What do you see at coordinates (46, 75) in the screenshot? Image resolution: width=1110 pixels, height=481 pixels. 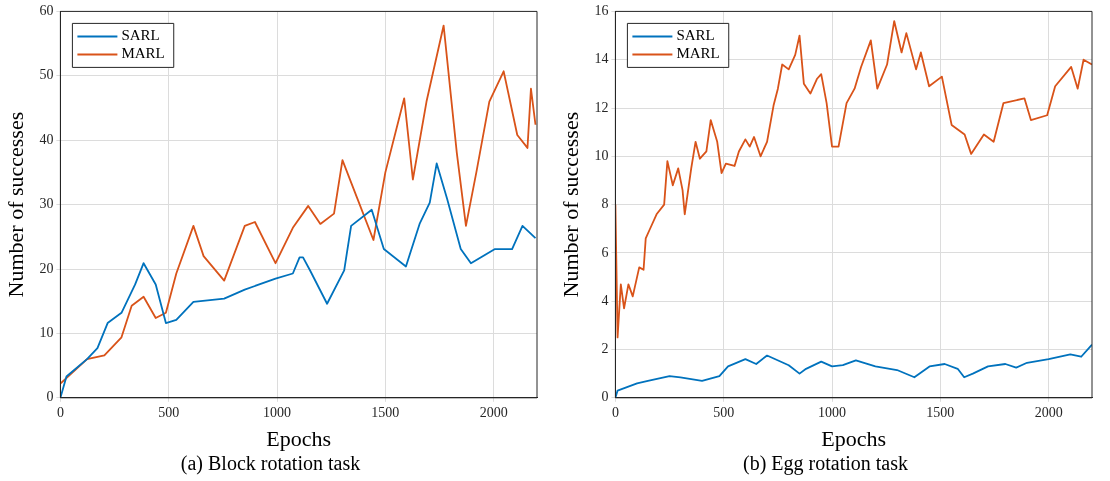 I see `y-tick-label: 50` at bounding box center [46, 75].